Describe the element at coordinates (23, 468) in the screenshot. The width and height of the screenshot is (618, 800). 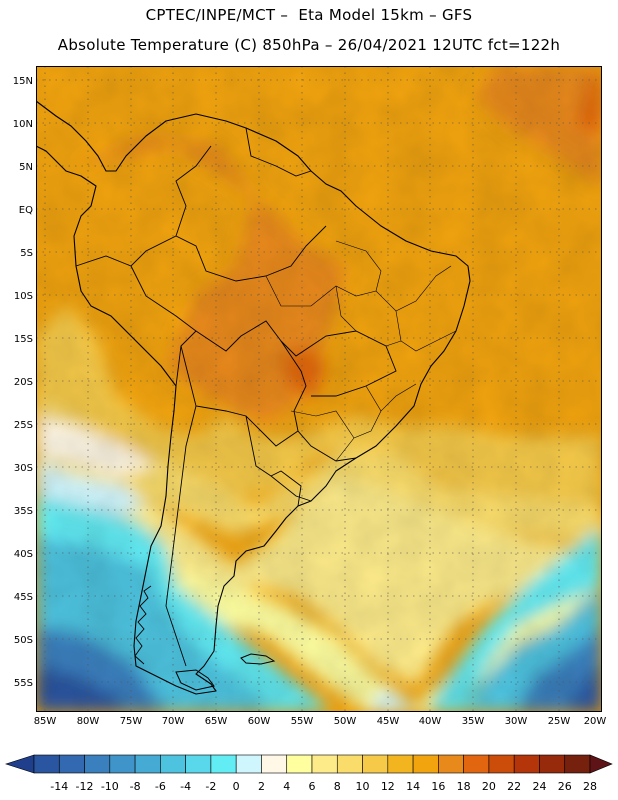
I see `lat-label: 30S` at that location.